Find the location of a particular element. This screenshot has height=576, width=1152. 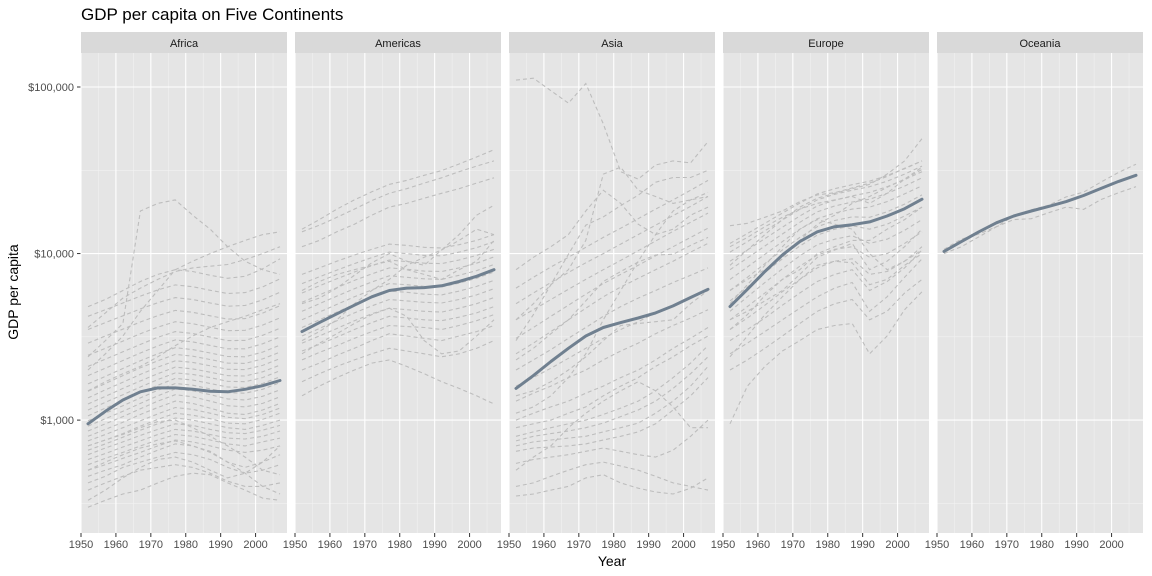

y-tick-label: $100,000 is located at coordinates (51, 88).